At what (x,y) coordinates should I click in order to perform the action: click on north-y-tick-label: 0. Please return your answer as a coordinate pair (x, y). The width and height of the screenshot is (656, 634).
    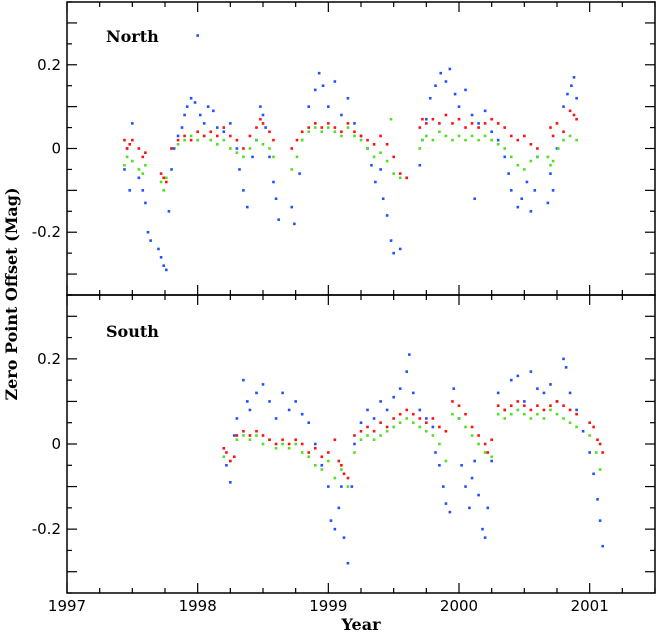
    Looking at the image, I should click on (56, 149).